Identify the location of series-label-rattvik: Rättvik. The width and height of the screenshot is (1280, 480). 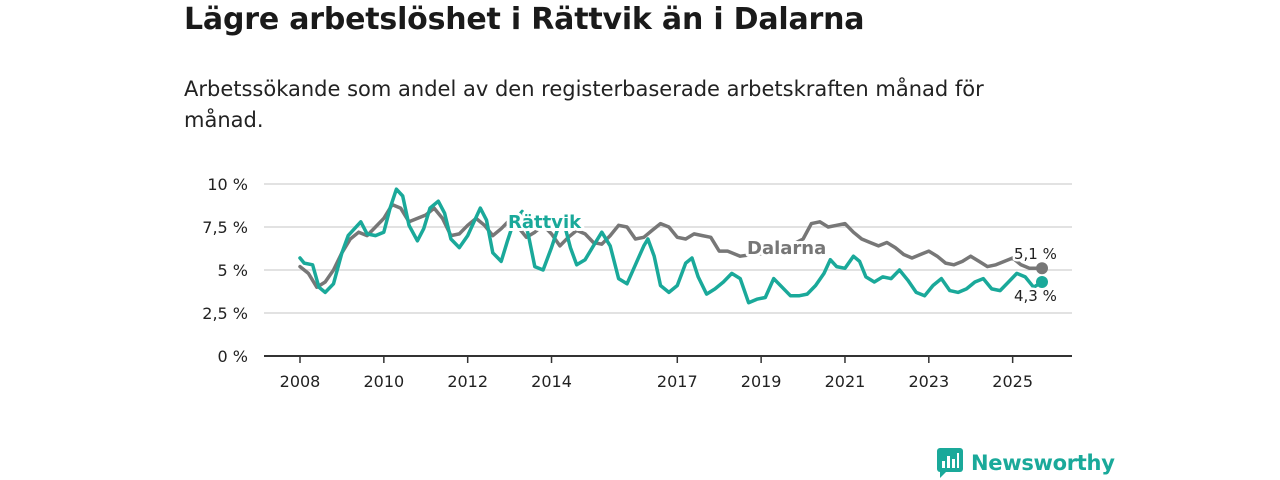
(545, 222).